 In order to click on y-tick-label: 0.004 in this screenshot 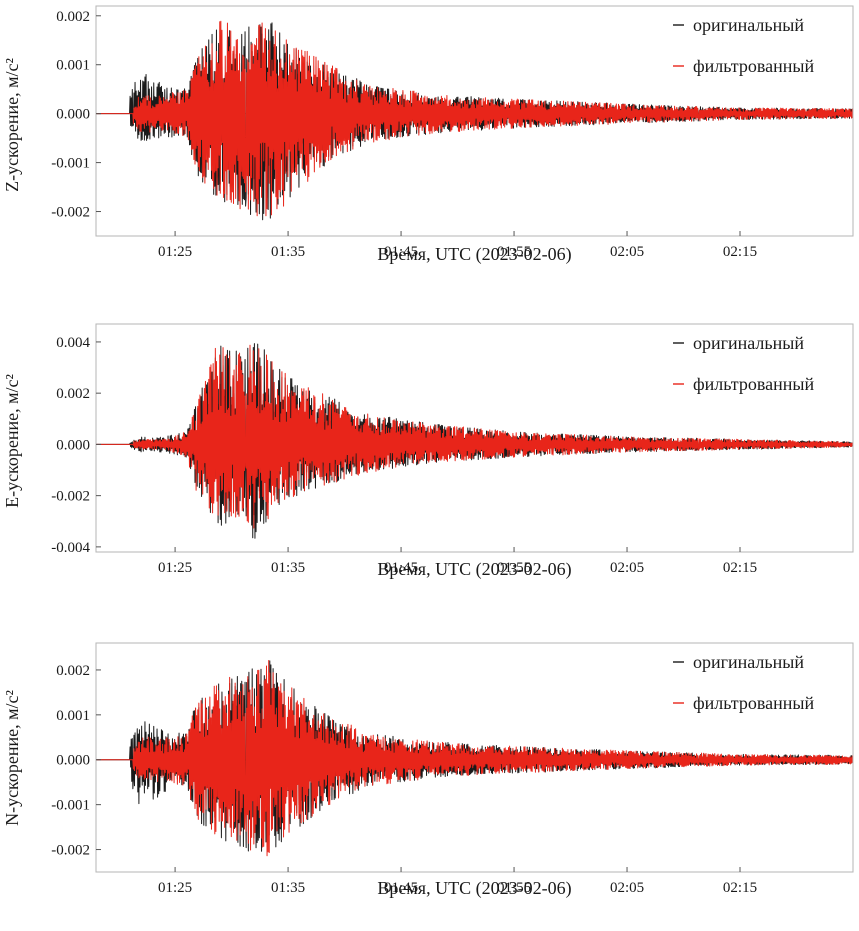, I will do `click(73, 343)`.